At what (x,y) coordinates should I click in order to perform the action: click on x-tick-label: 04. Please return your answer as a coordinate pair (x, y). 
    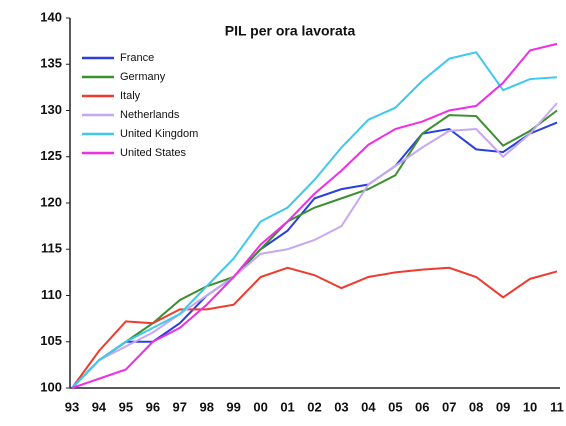
    Looking at the image, I should click on (368, 406).